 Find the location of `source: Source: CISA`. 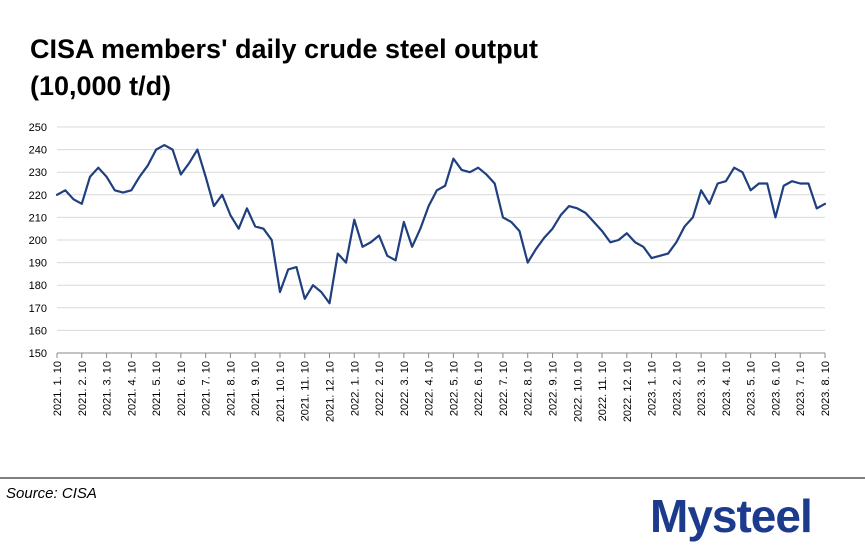

source: Source: CISA is located at coordinates (51, 493).